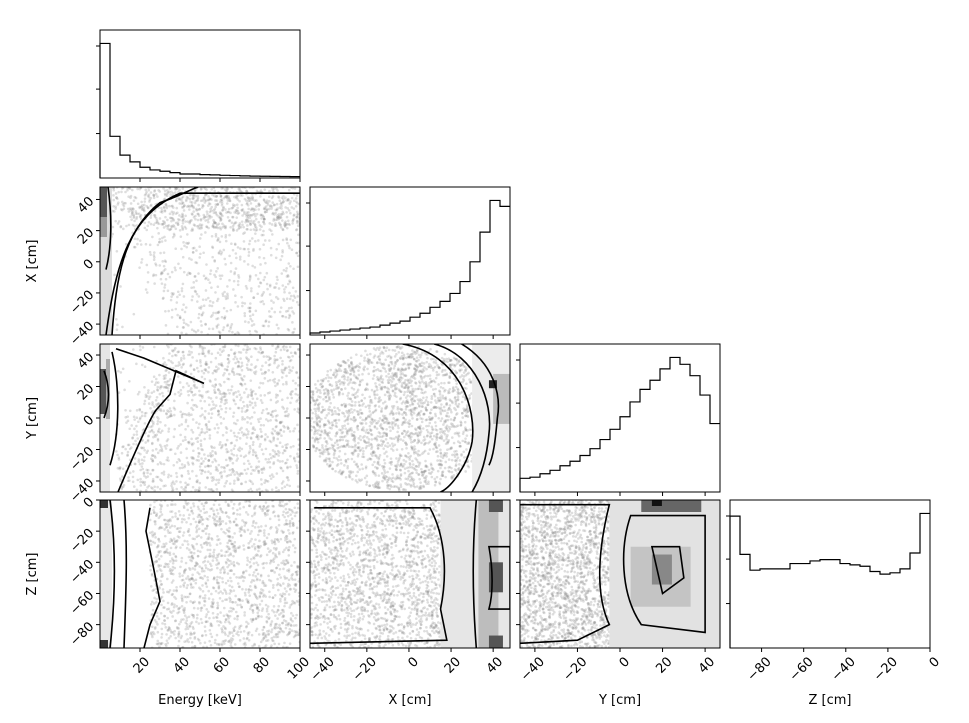 The width and height of the screenshot is (969, 723). Describe the element at coordinates (830, 700) in the screenshot. I see `x-axis-label-z: Z [cm]` at that location.